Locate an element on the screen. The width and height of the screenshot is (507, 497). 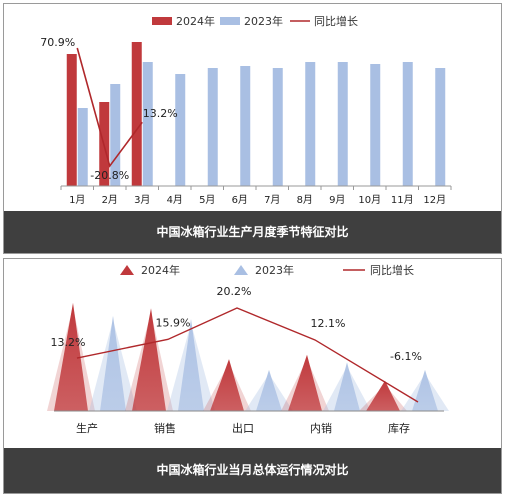
x-tick-label: 内销 is located at coordinates (321, 428).